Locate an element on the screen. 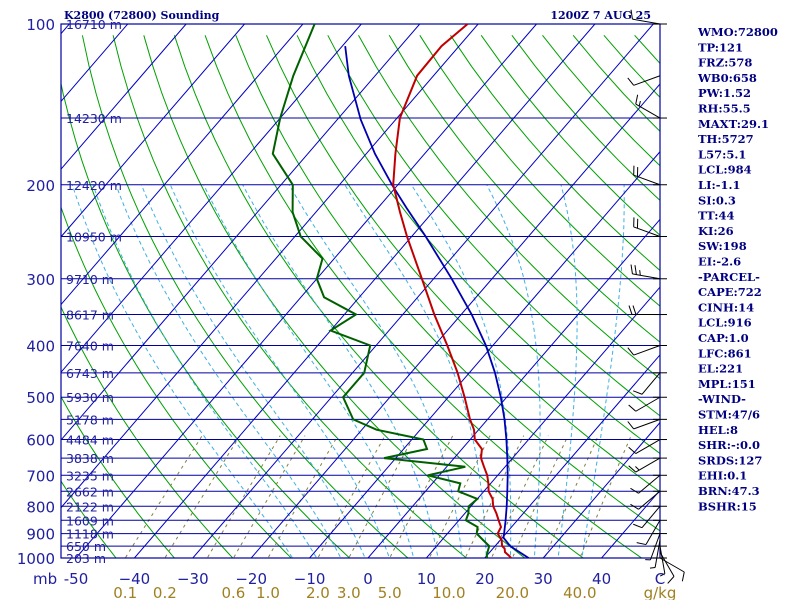  mixing-ratio-tick-label: 3.0 is located at coordinates (349, 592).